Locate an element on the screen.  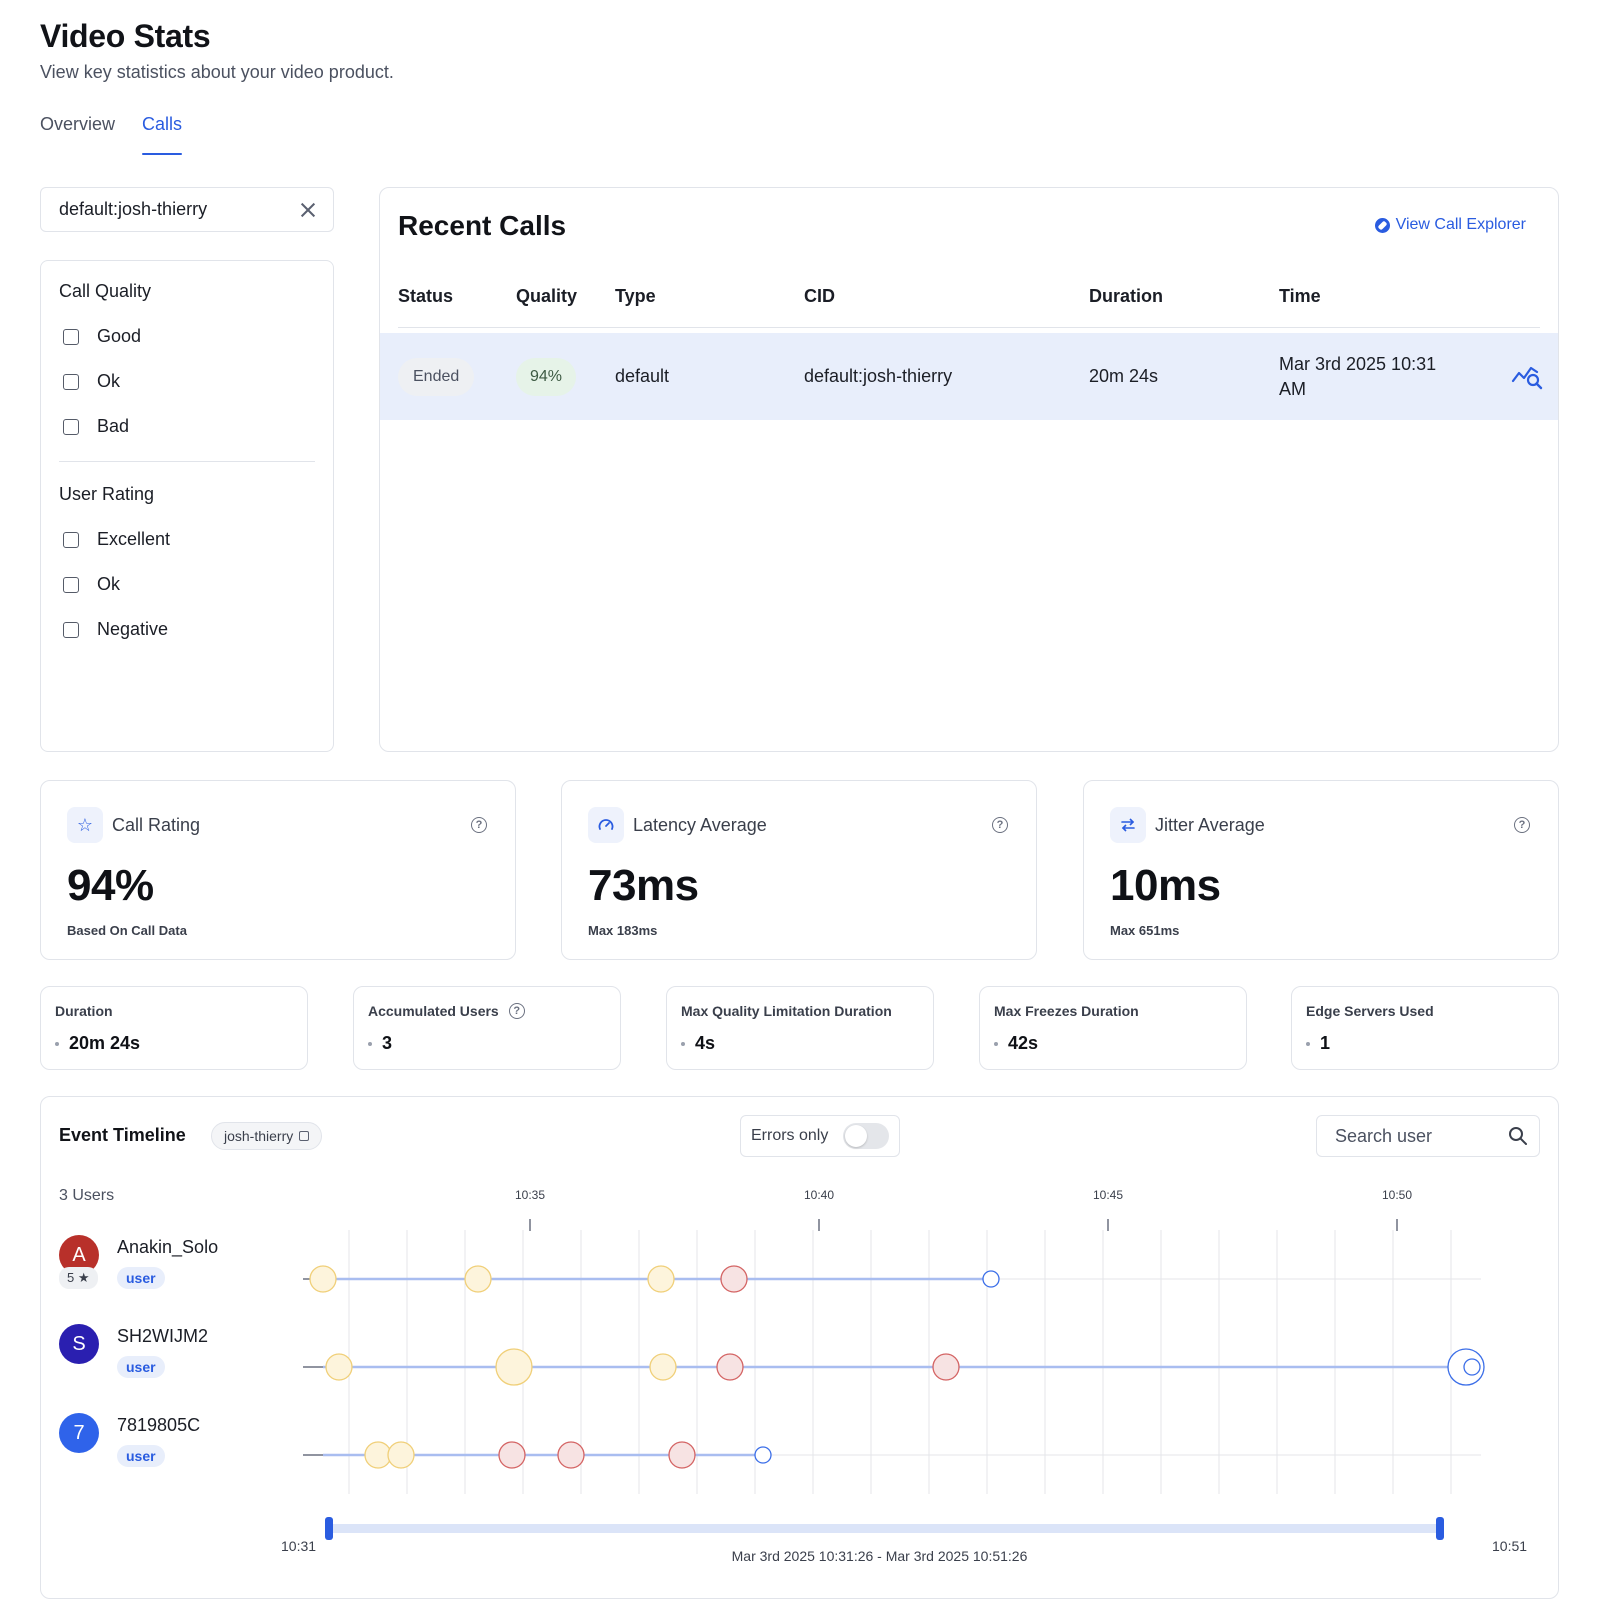
stat-card-jitter: Jitter Average ? 10ms Max 651ms is located at coordinates (1321, 870).